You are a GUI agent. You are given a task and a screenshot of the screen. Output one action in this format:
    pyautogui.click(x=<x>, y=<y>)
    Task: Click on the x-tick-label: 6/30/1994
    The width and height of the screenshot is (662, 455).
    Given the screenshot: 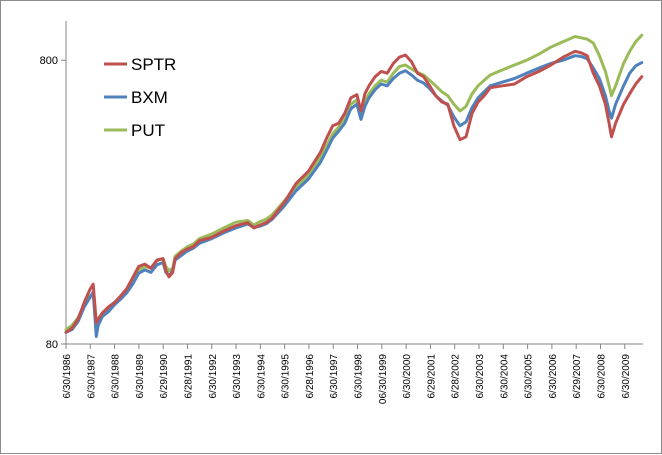 What is the action you would take?
    pyautogui.click(x=261, y=376)
    